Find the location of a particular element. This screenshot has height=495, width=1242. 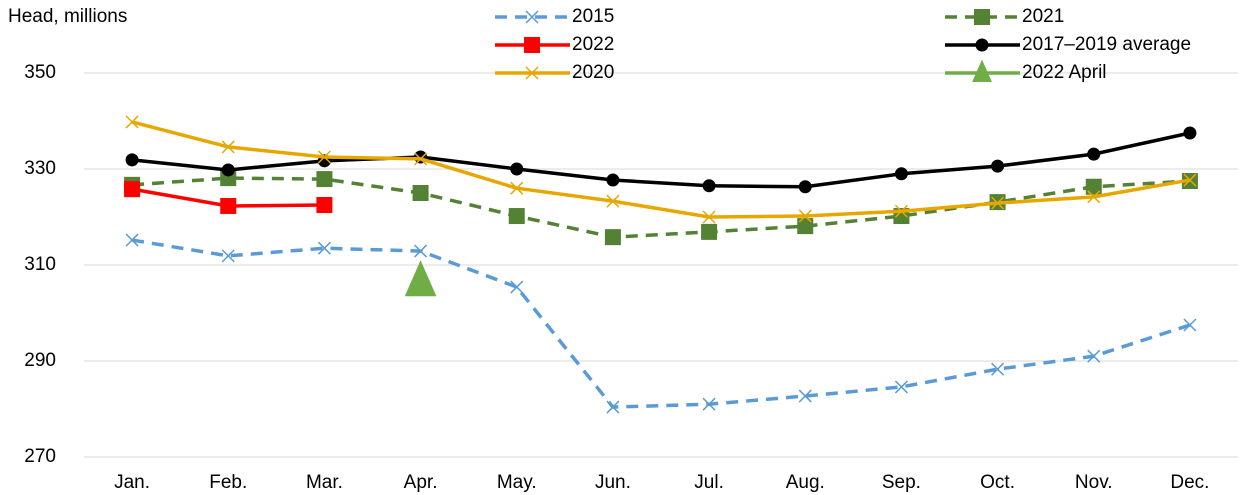

x-tick-label: Jan. is located at coordinates (132, 482).